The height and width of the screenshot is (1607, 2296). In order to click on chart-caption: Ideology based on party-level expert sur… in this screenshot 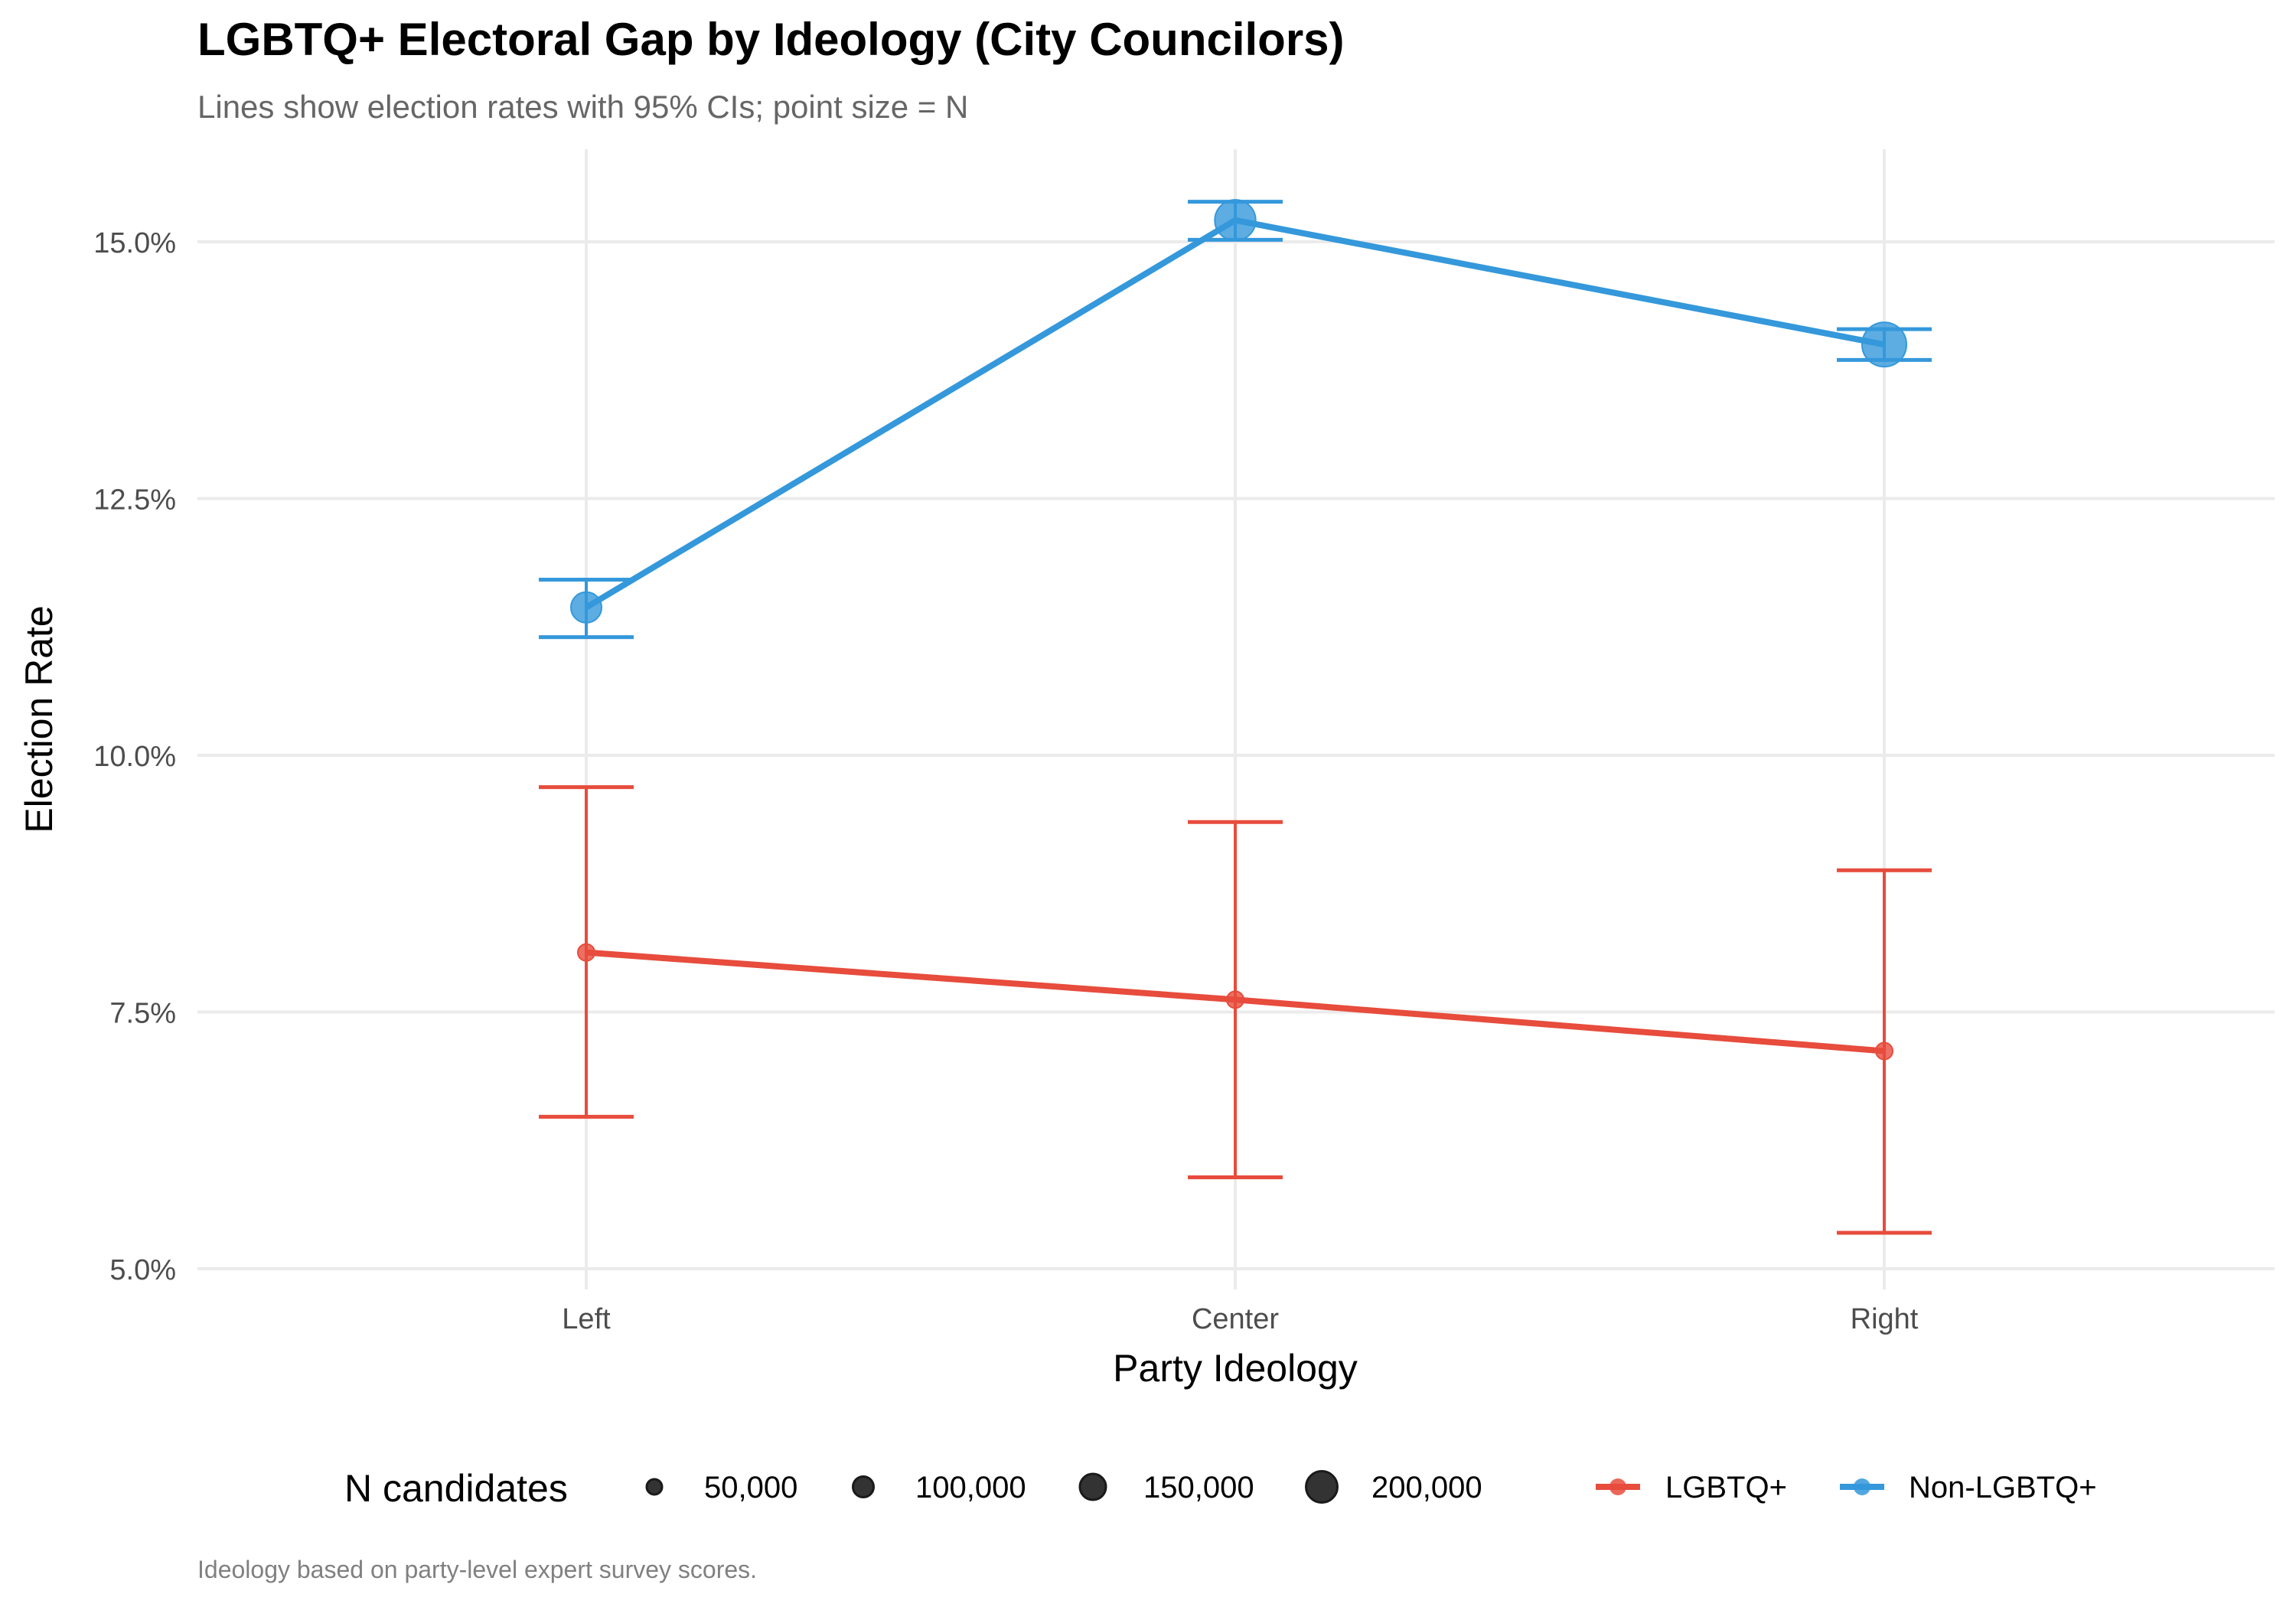, I will do `click(477, 1570)`.